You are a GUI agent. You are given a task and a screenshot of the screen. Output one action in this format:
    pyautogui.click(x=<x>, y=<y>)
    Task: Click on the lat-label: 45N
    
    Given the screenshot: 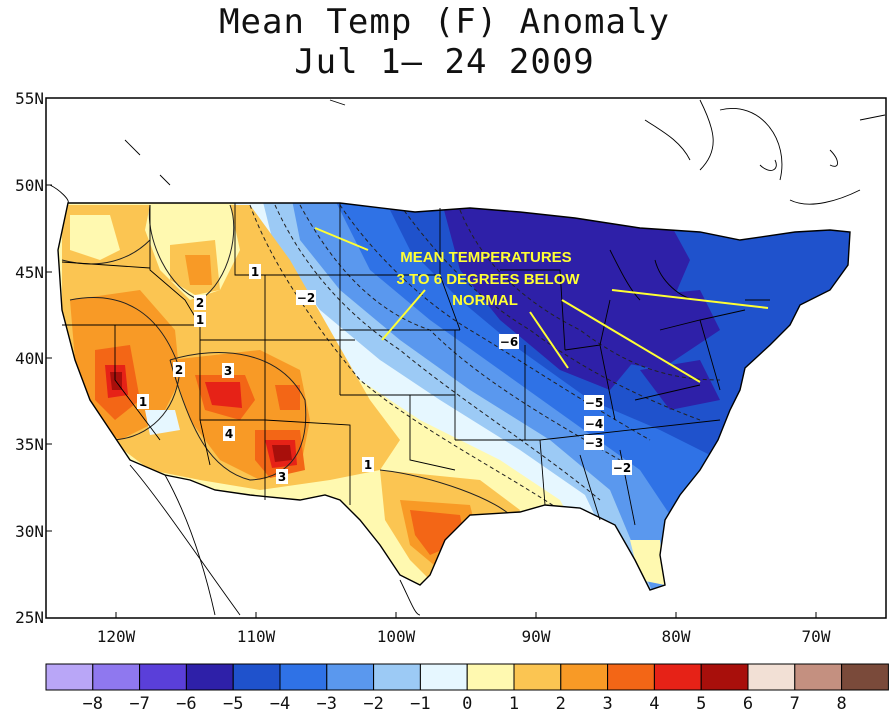 What is the action you would take?
    pyautogui.click(x=29, y=272)
    